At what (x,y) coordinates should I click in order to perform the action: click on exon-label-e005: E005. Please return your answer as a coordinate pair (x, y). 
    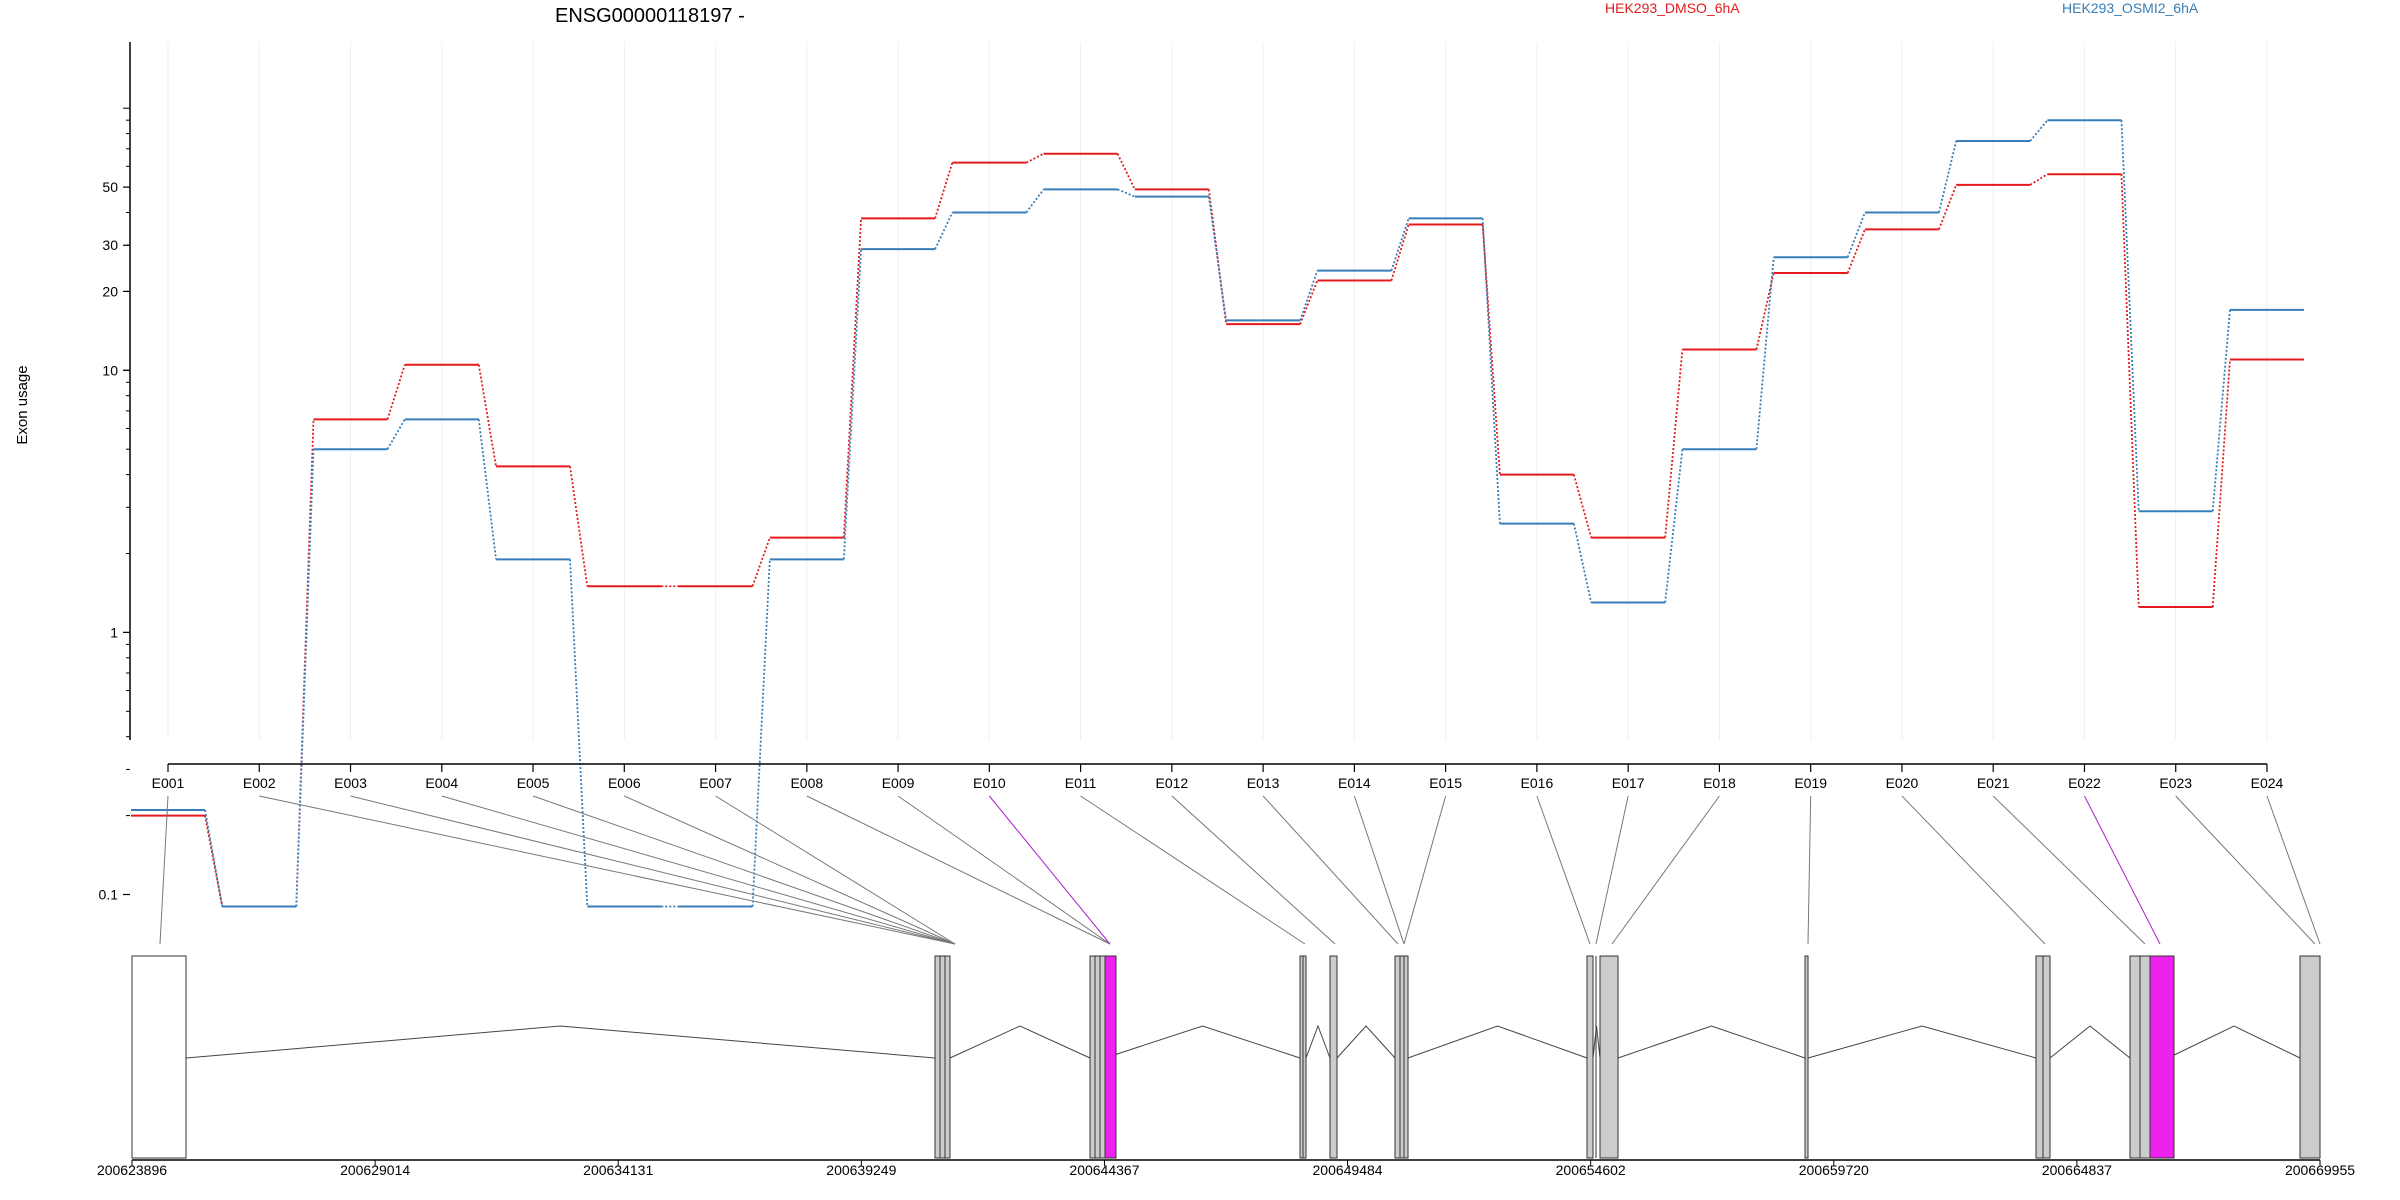
    Looking at the image, I should click on (533, 783).